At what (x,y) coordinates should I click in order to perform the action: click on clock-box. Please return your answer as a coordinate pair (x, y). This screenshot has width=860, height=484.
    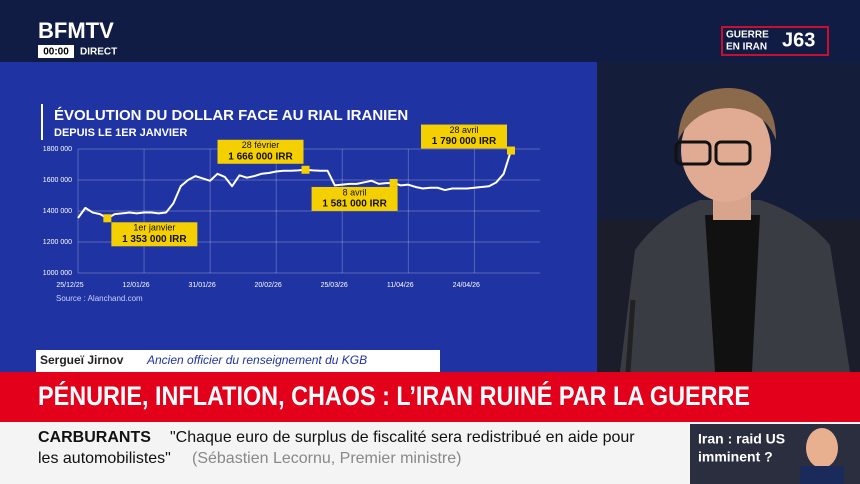
    Looking at the image, I should click on (56, 51).